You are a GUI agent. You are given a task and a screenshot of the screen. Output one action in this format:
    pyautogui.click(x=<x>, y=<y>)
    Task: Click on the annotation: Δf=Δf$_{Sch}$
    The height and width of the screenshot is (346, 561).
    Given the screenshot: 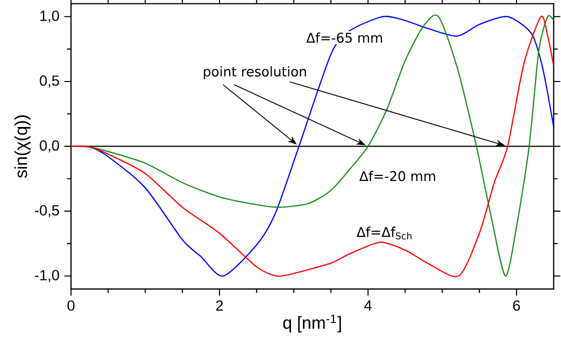 What is the action you would take?
    pyautogui.click(x=384, y=233)
    